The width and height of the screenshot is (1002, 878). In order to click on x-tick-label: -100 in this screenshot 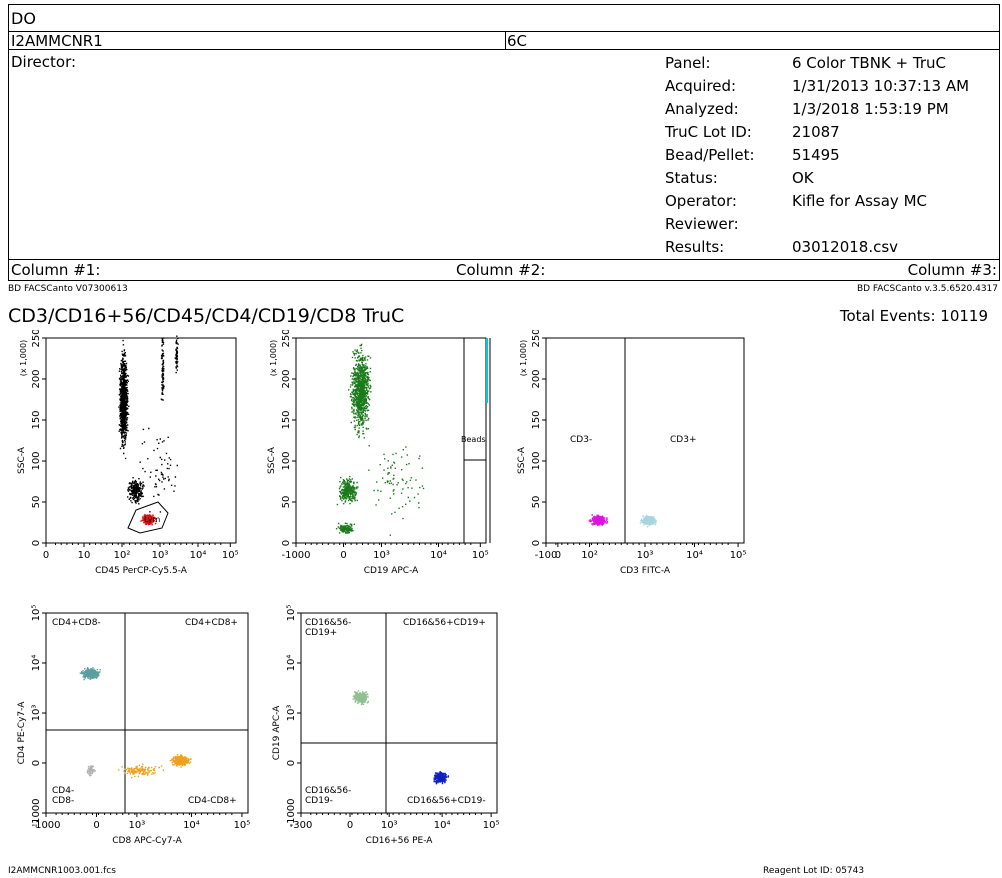, I will do `click(546, 555)`.